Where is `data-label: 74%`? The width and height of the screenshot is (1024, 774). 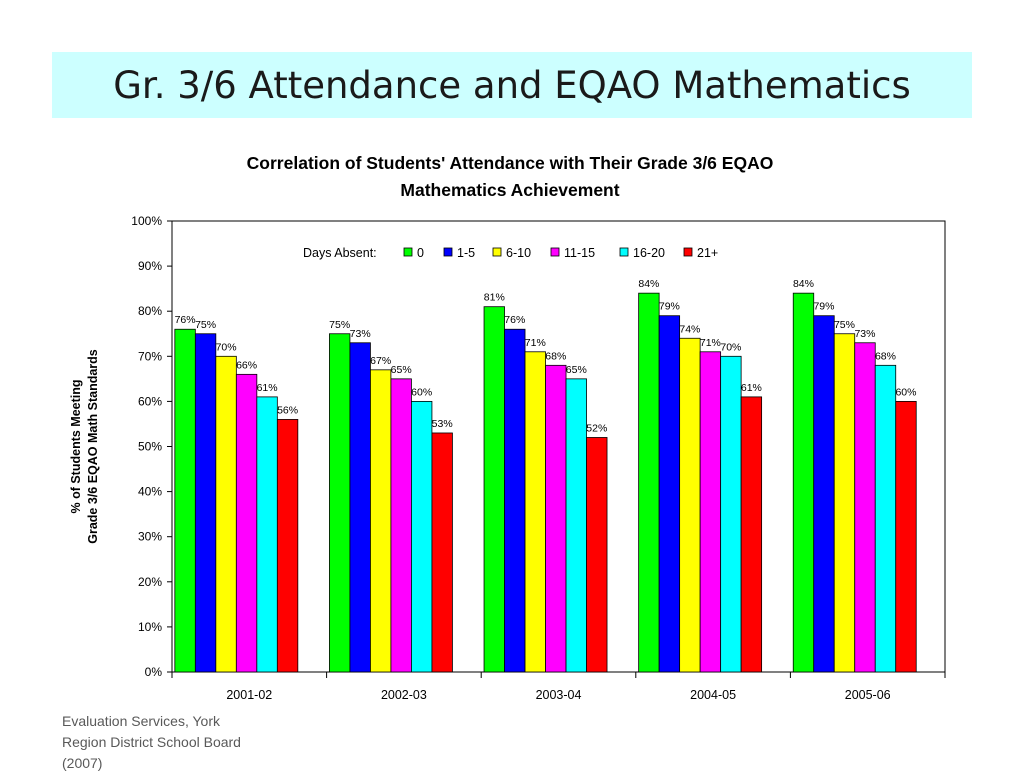 data-label: 74% is located at coordinates (689, 329).